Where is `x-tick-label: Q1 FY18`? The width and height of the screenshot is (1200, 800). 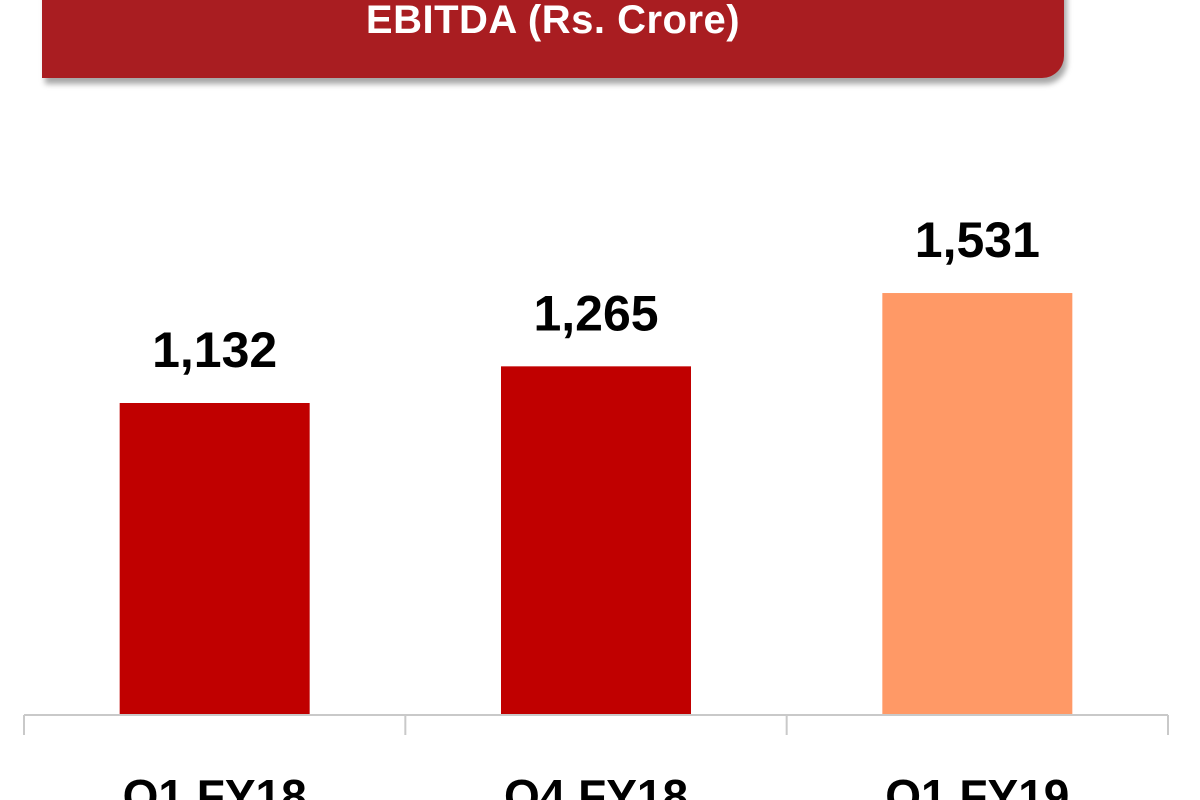 x-tick-label: Q1 FY18 is located at coordinates (215, 785).